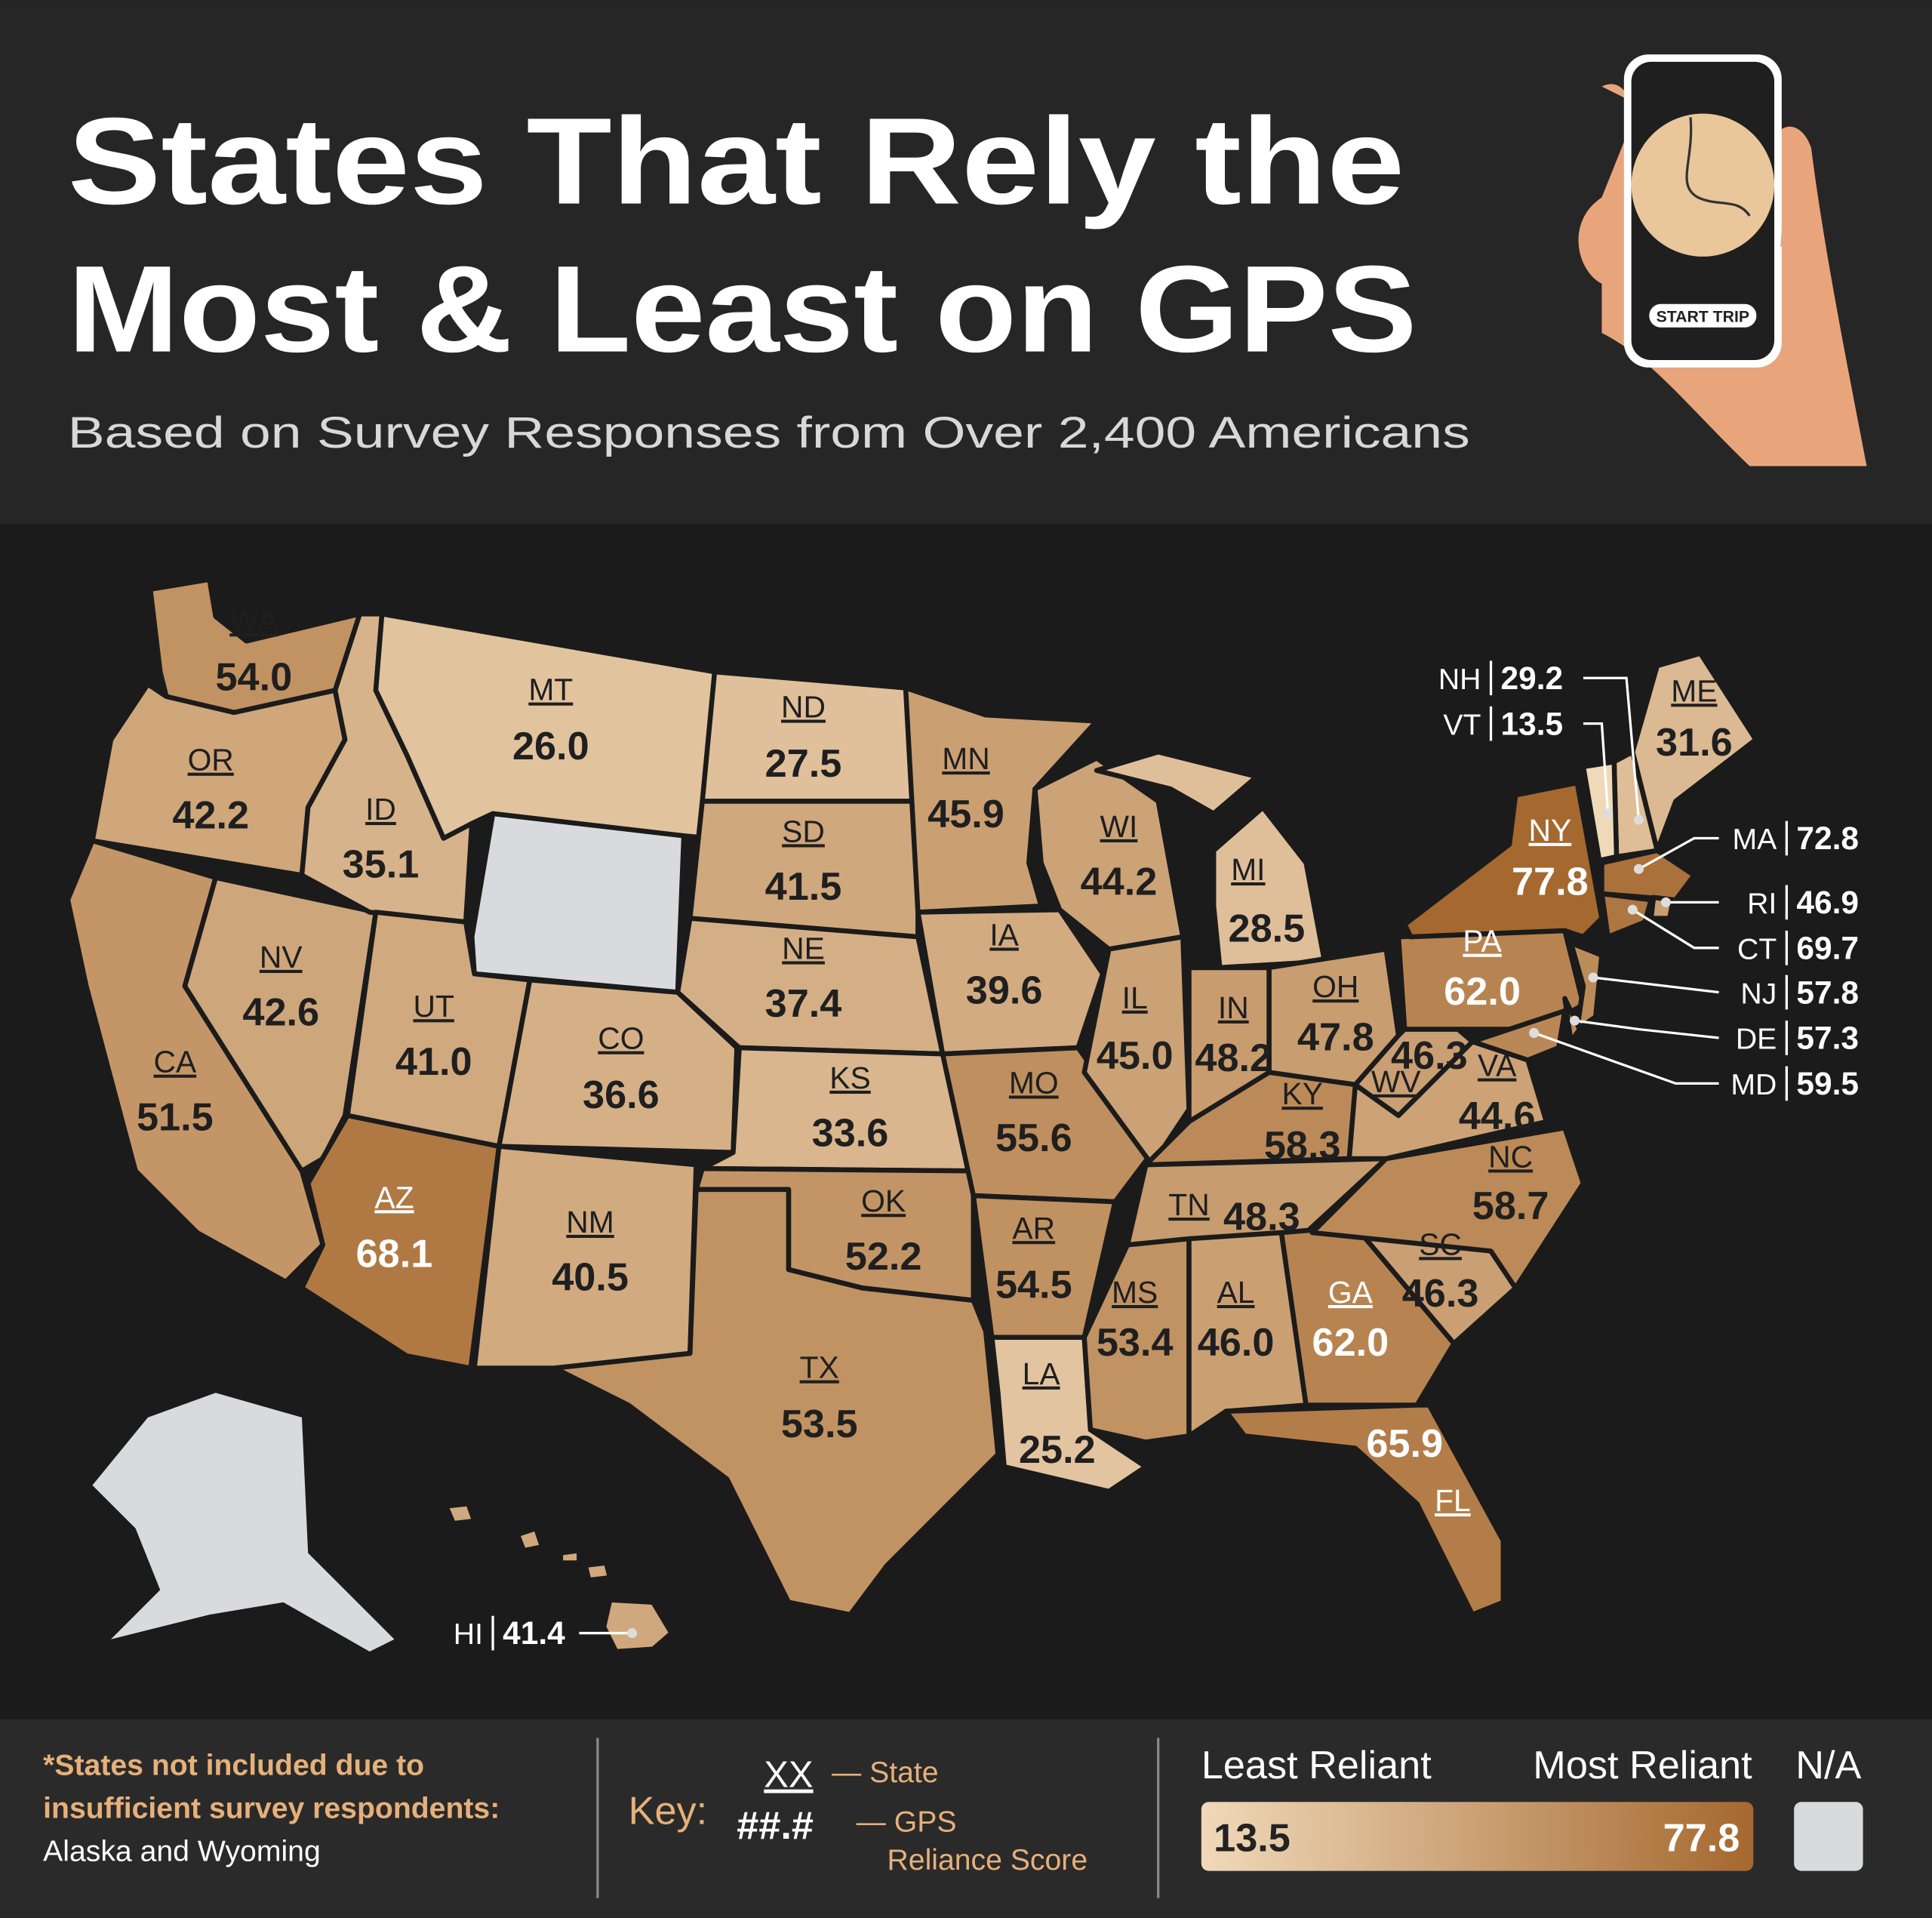 The image size is (1932, 1918). What do you see at coordinates (850, 1134) in the screenshot?
I see `state-value: 33.6` at bounding box center [850, 1134].